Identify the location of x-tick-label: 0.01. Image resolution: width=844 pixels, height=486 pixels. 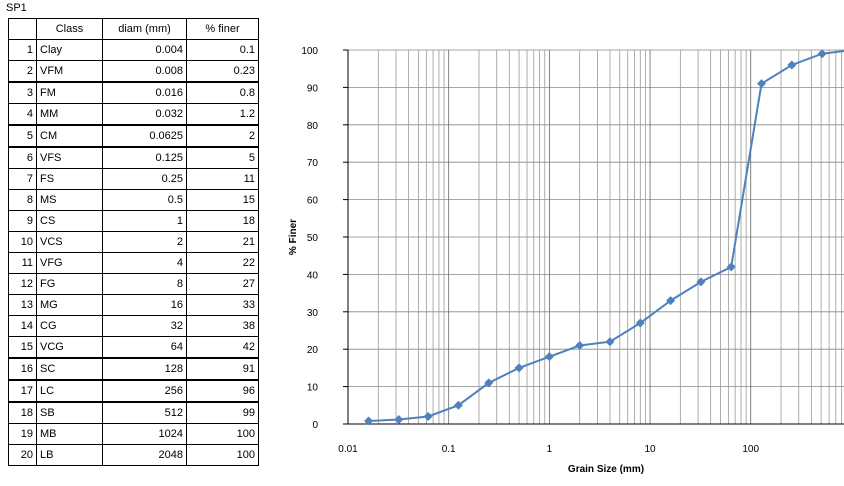
(348, 449).